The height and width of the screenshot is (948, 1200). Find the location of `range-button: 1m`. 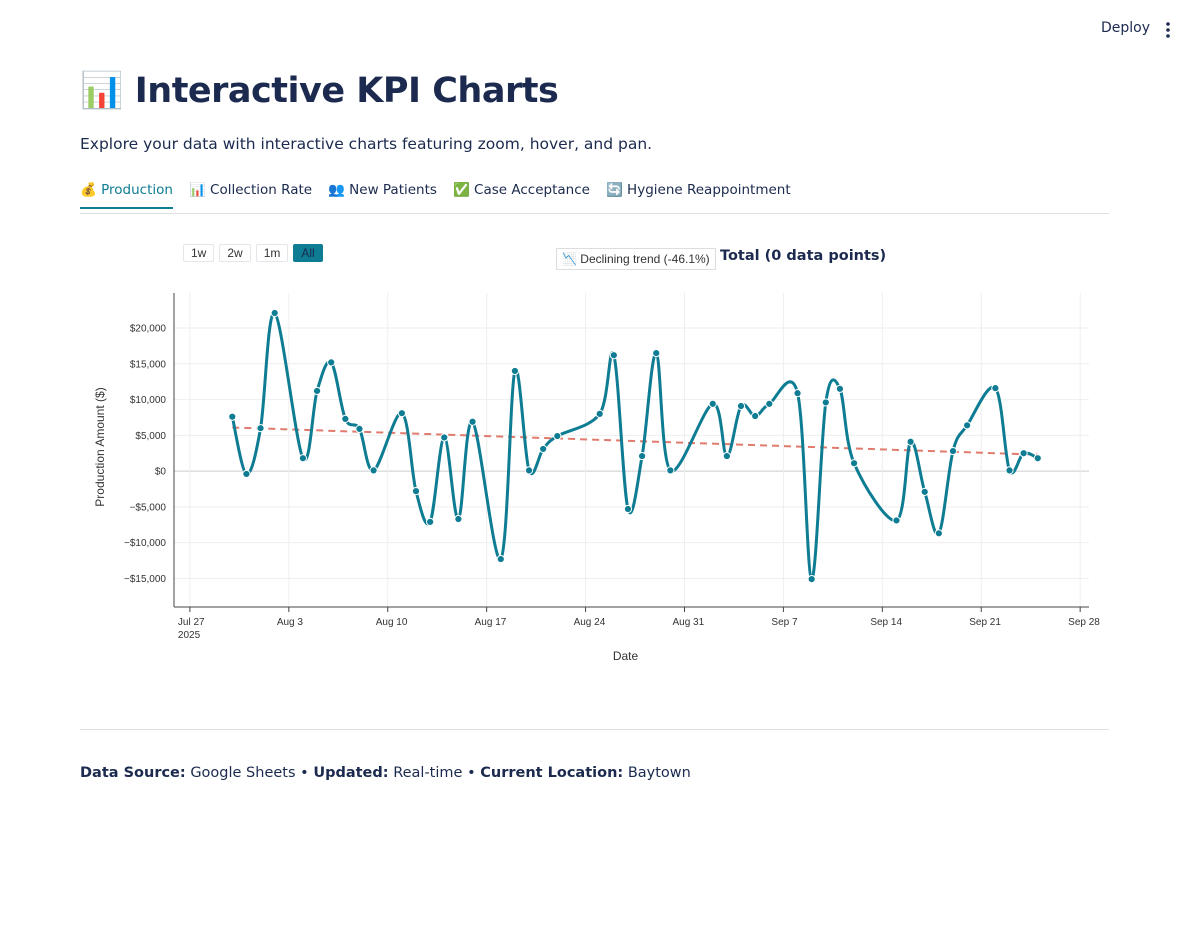

range-button: 1m is located at coordinates (272, 253).